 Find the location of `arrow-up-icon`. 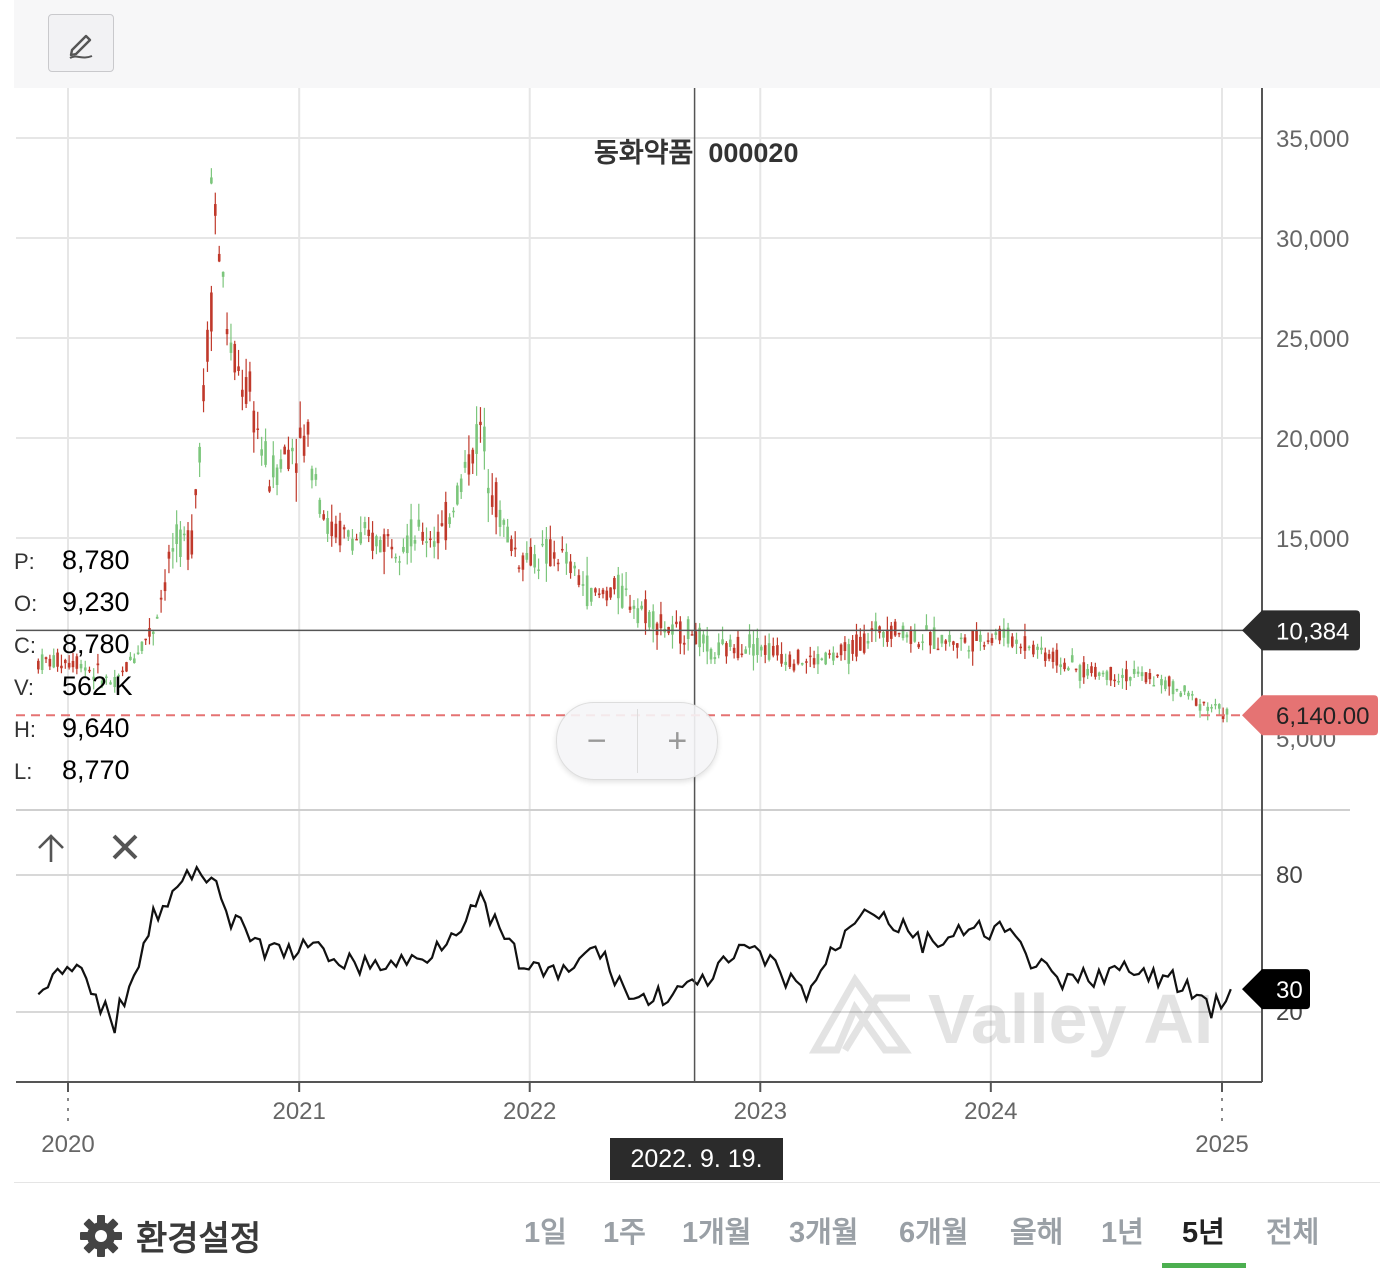

arrow-up-icon is located at coordinates (51, 848).